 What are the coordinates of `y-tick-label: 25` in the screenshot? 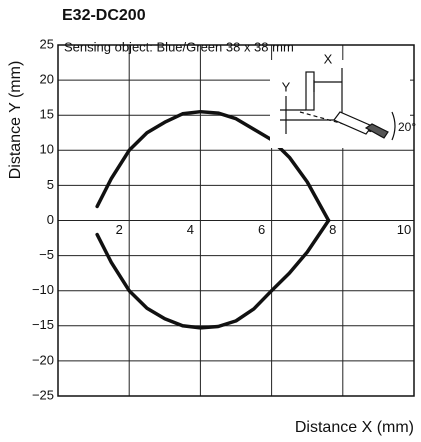 It's located at (47, 43).